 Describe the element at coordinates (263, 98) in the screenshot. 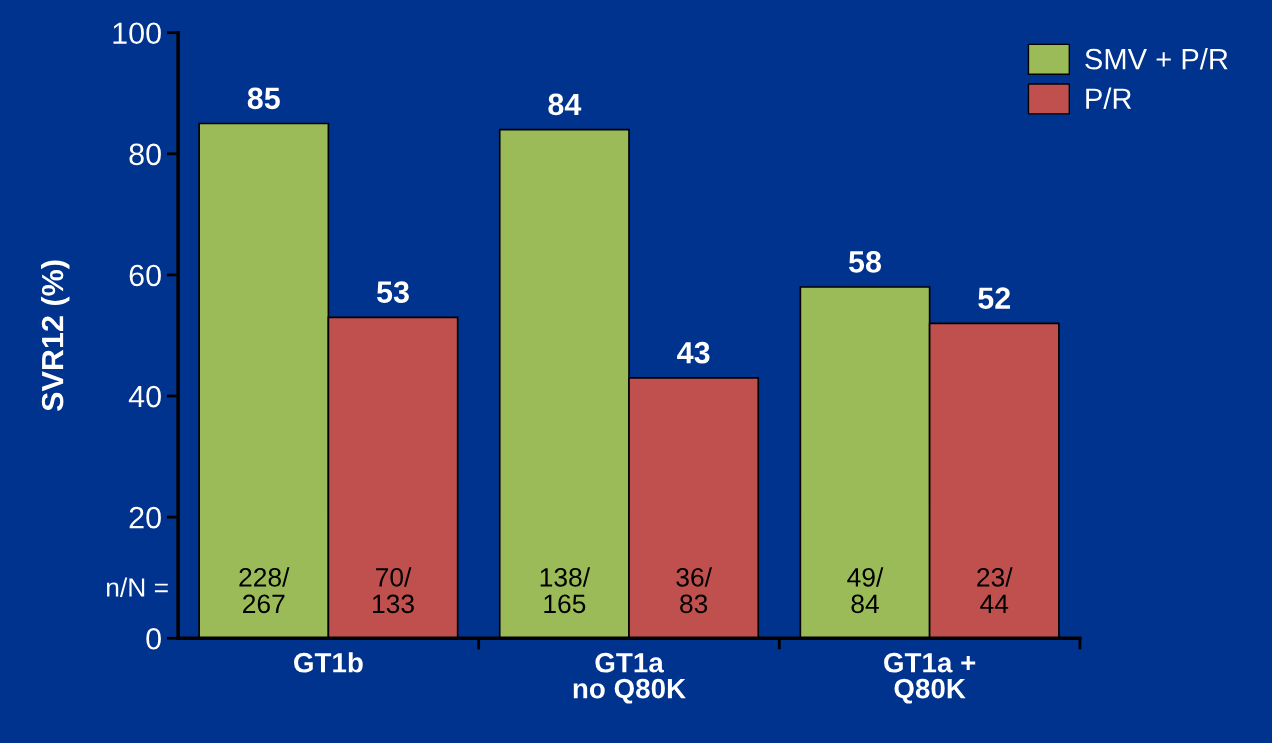

I see `data-label: 85` at that location.